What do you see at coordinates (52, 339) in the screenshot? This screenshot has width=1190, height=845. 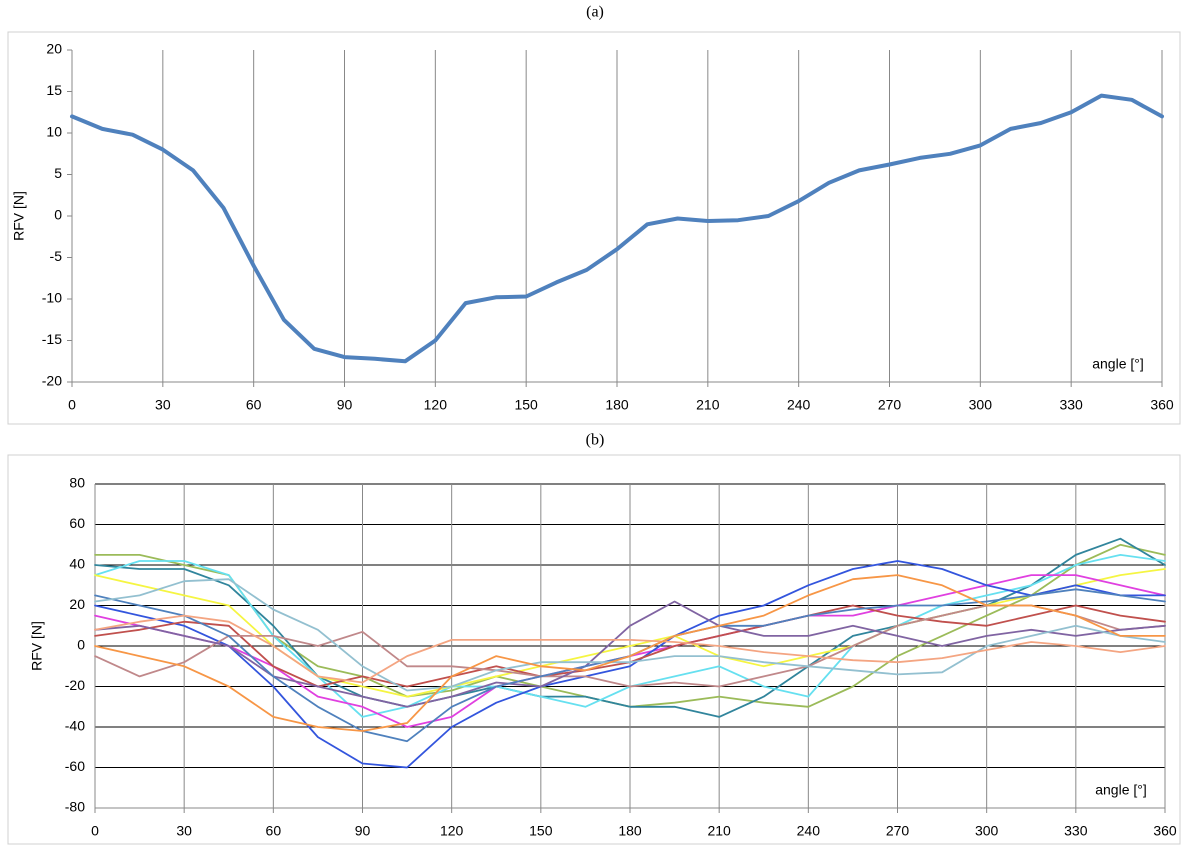 I see `y-tick-label: -15` at bounding box center [52, 339].